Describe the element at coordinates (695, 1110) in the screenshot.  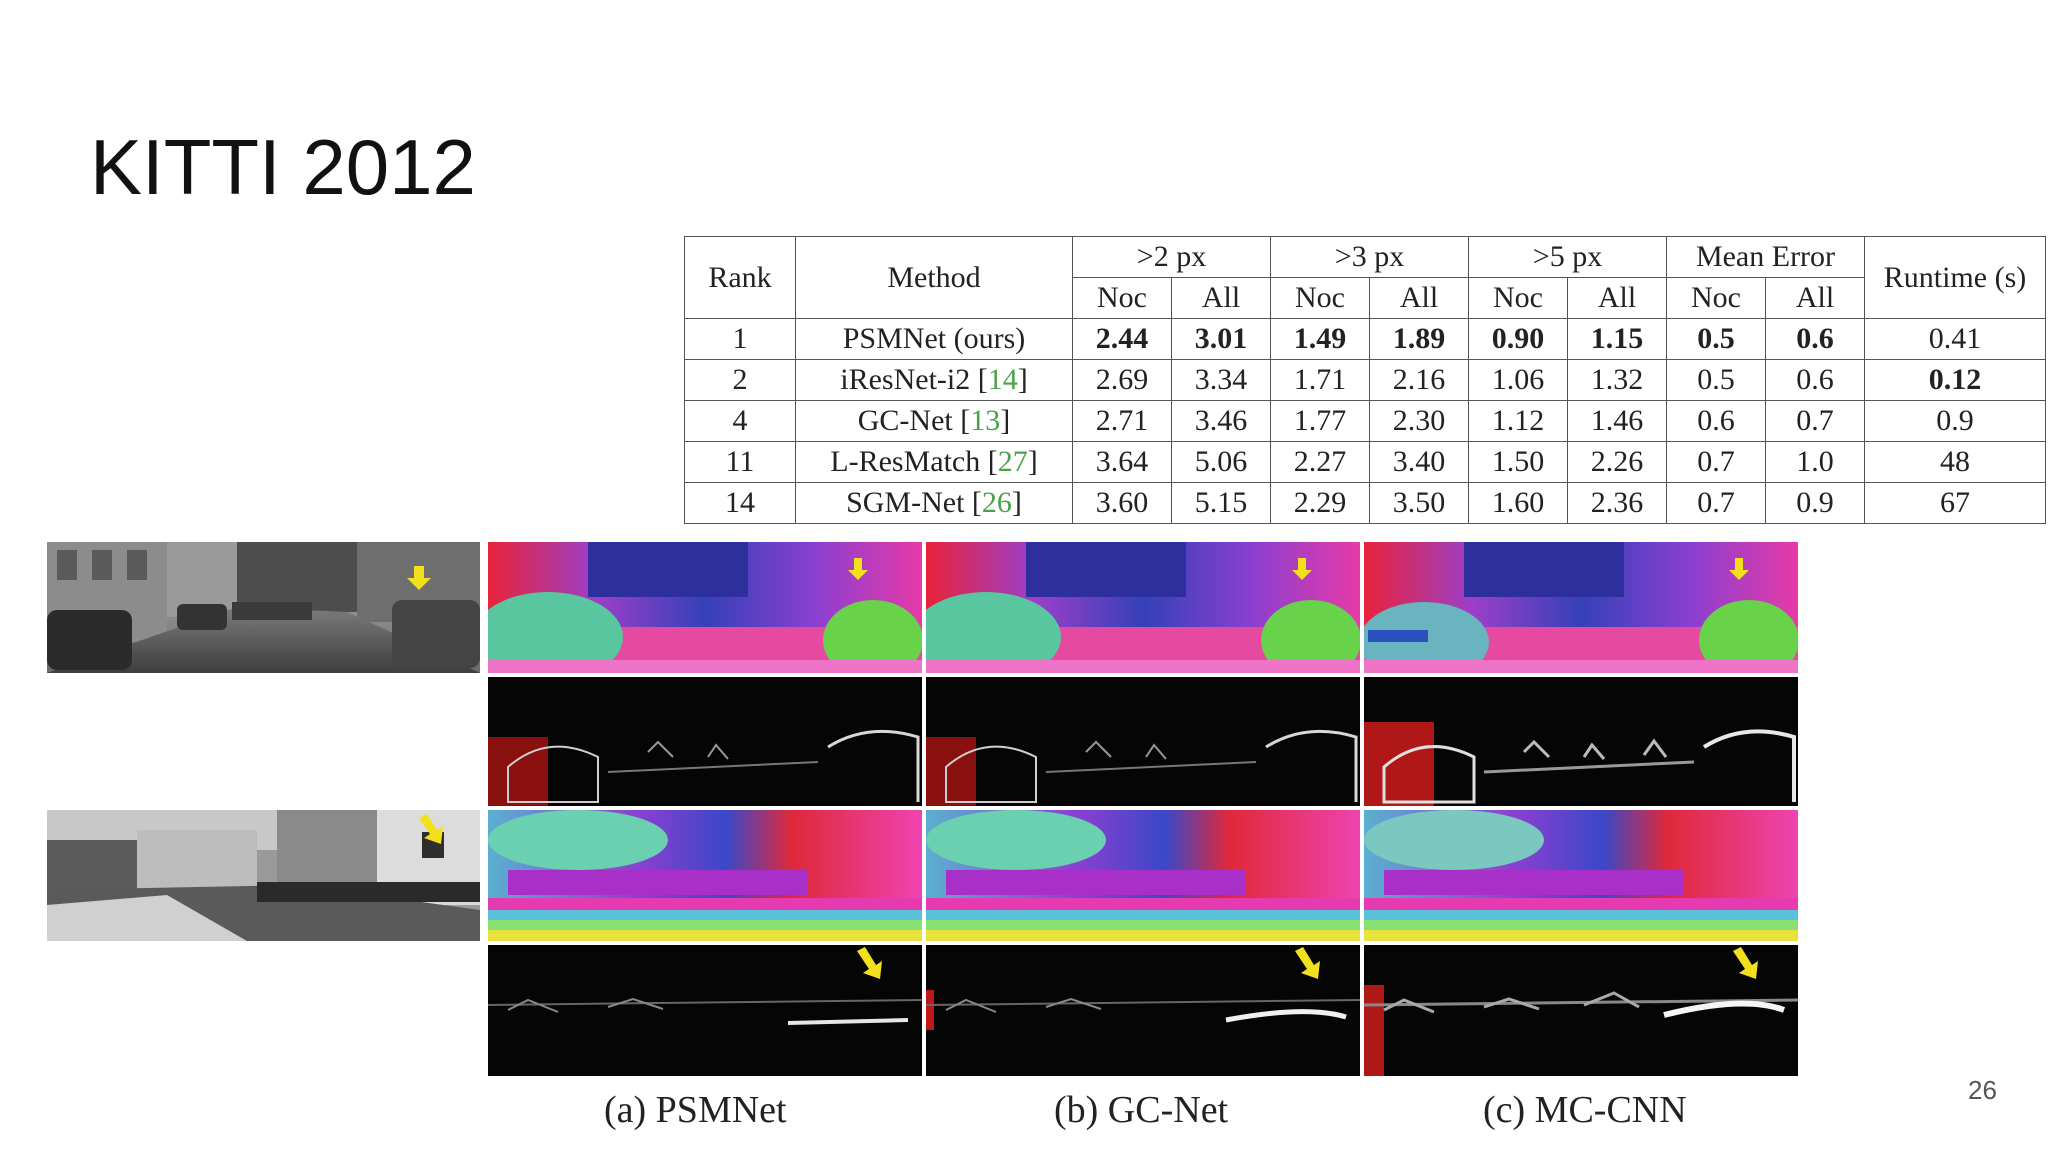
I see `caption-psmnet: (a) PSMNet` at that location.